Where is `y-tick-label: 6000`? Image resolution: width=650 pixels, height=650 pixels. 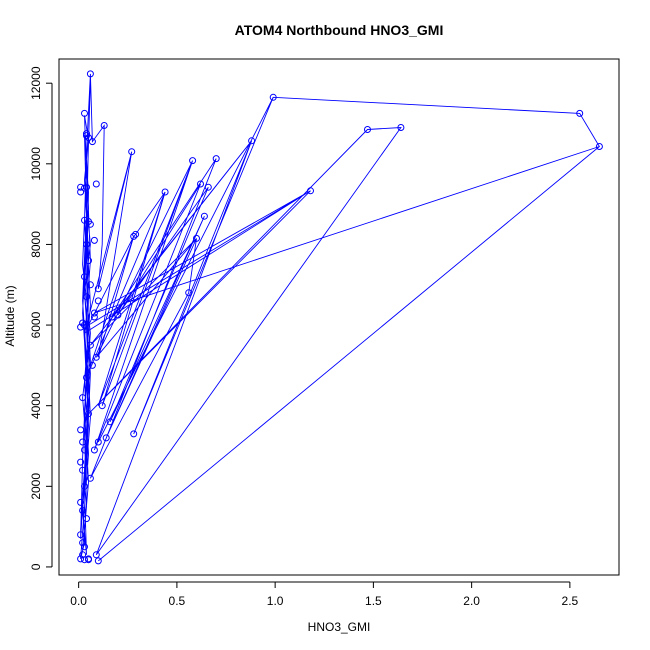
y-tick-label: 6000 is located at coordinates (36, 324).